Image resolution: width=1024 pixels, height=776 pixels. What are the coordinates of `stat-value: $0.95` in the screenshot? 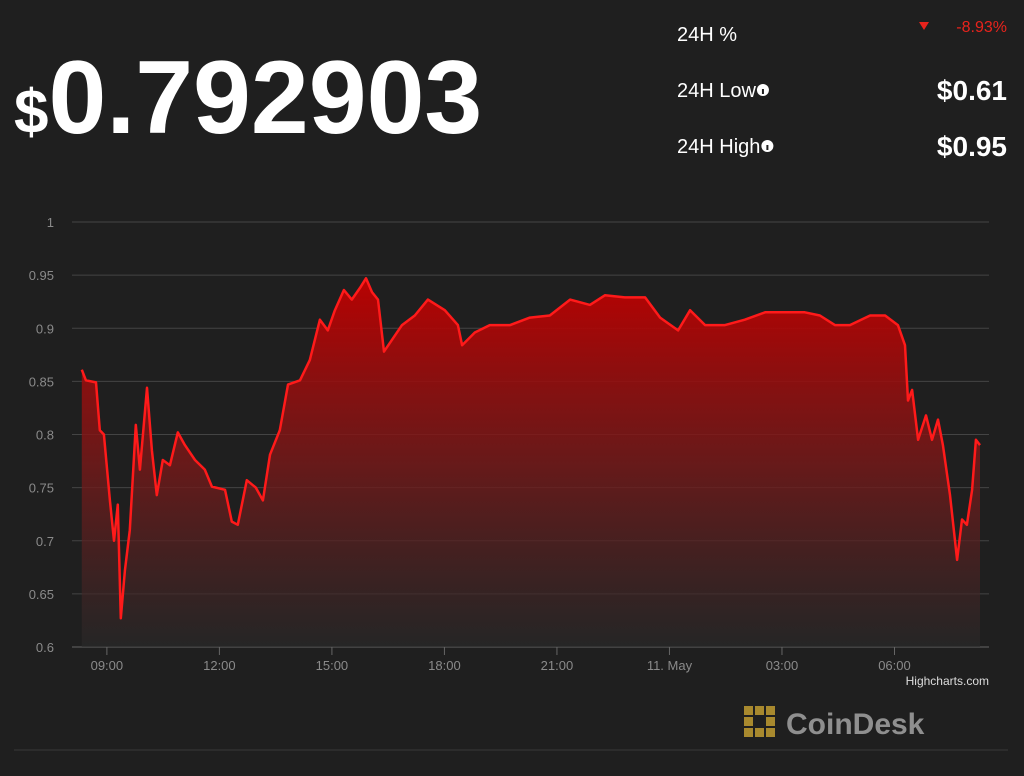 It's located at (972, 146).